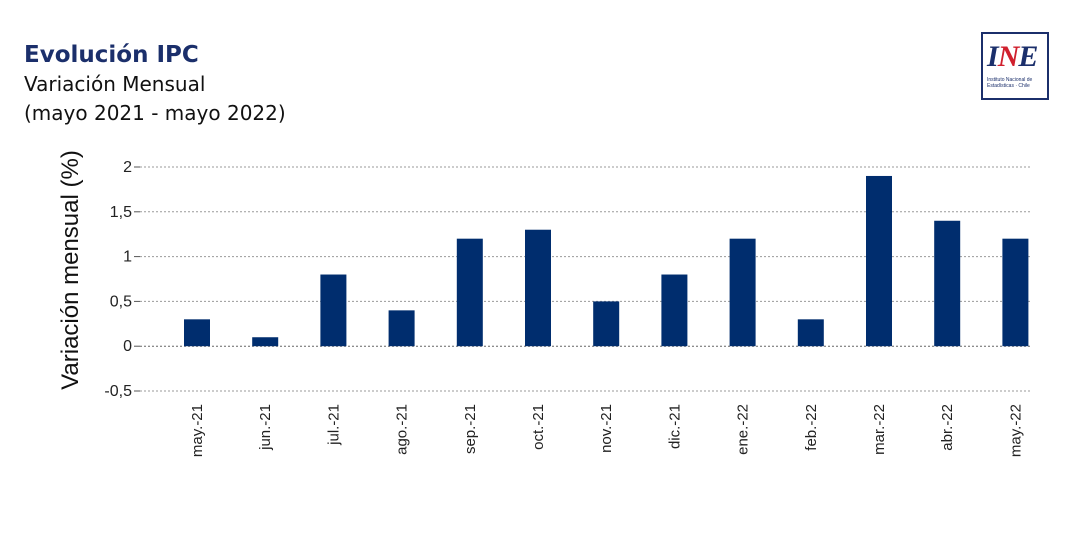 The height and width of the screenshot is (541, 1080). What do you see at coordinates (606, 324) in the screenshot?
I see `bar-nov.-21` at bounding box center [606, 324].